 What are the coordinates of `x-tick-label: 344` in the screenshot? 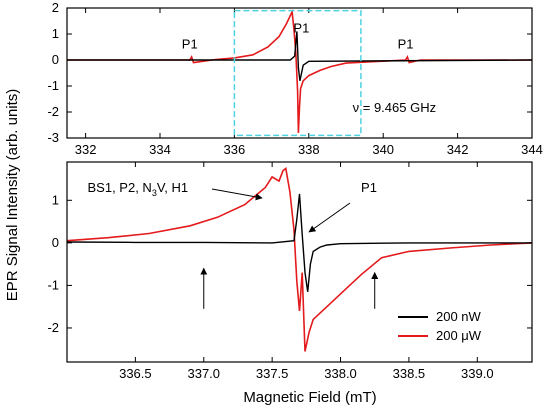 It's located at (532, 149).